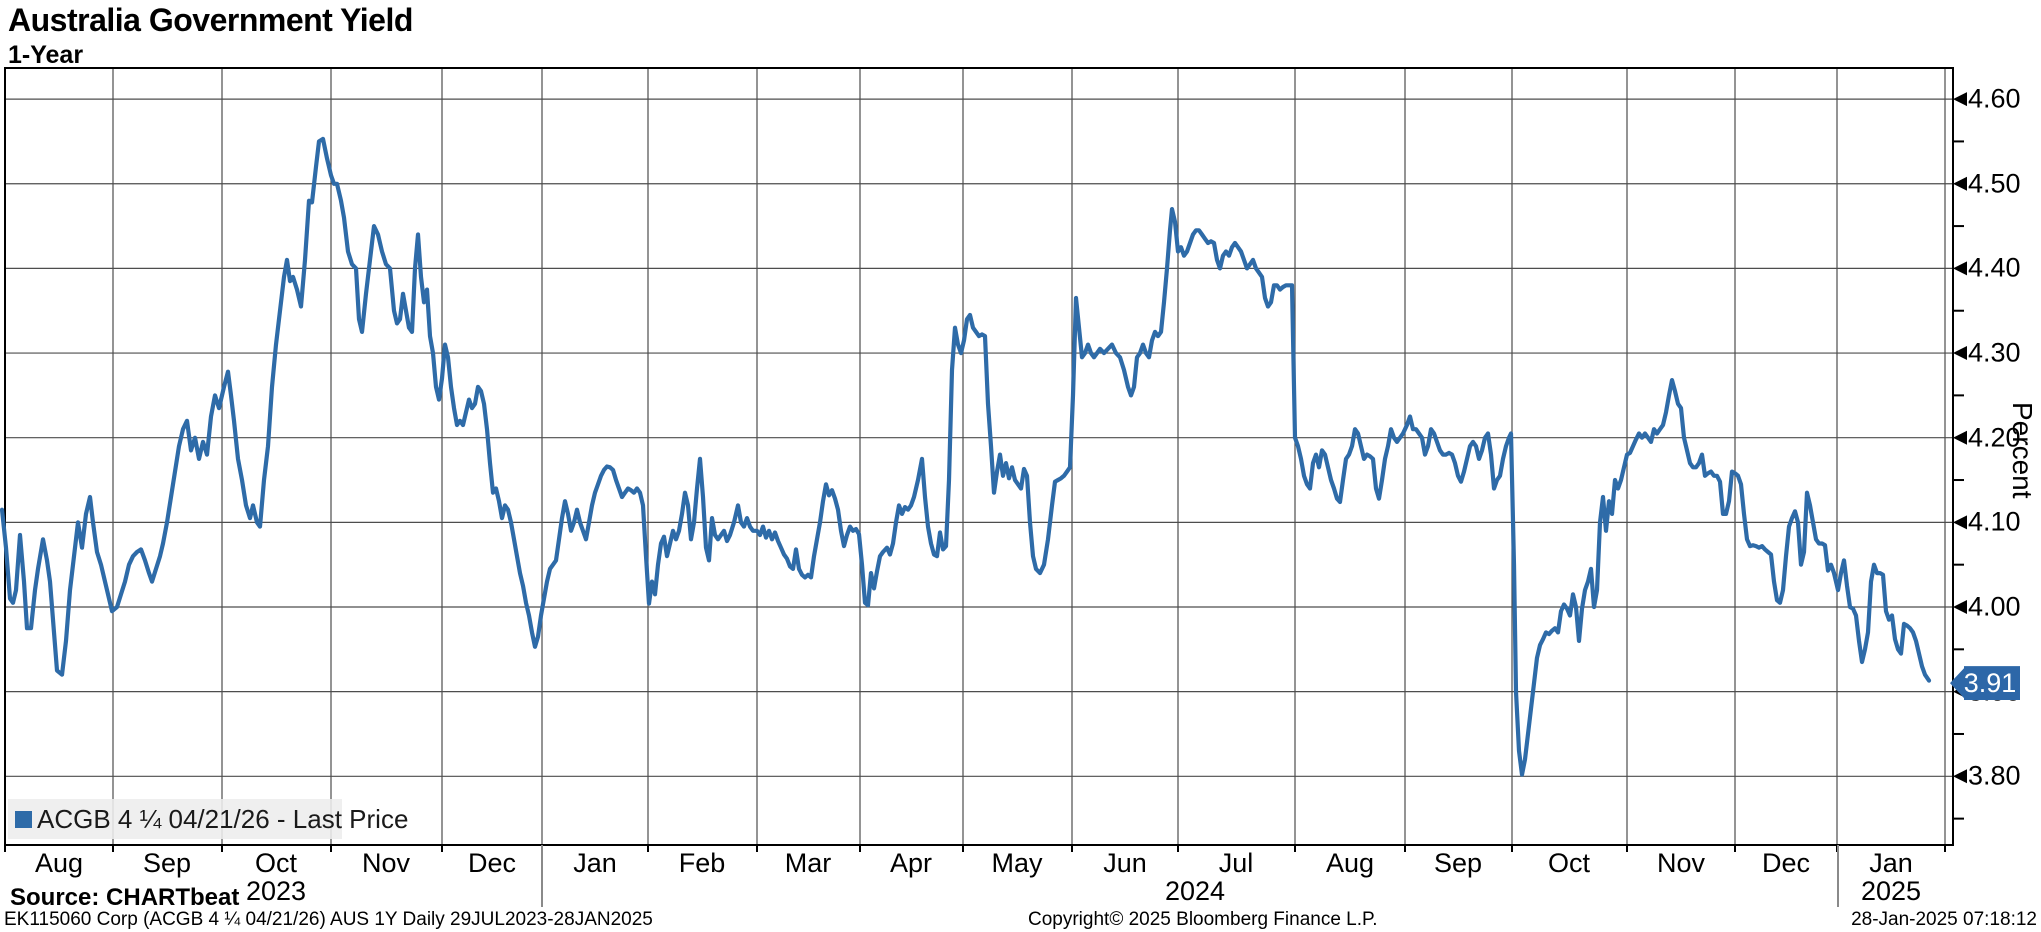 The image size is (2041, 932). Describe the element at coordinates (1994, 521) in the screenshot. I see `y-tick-label: 4.10` at that location.